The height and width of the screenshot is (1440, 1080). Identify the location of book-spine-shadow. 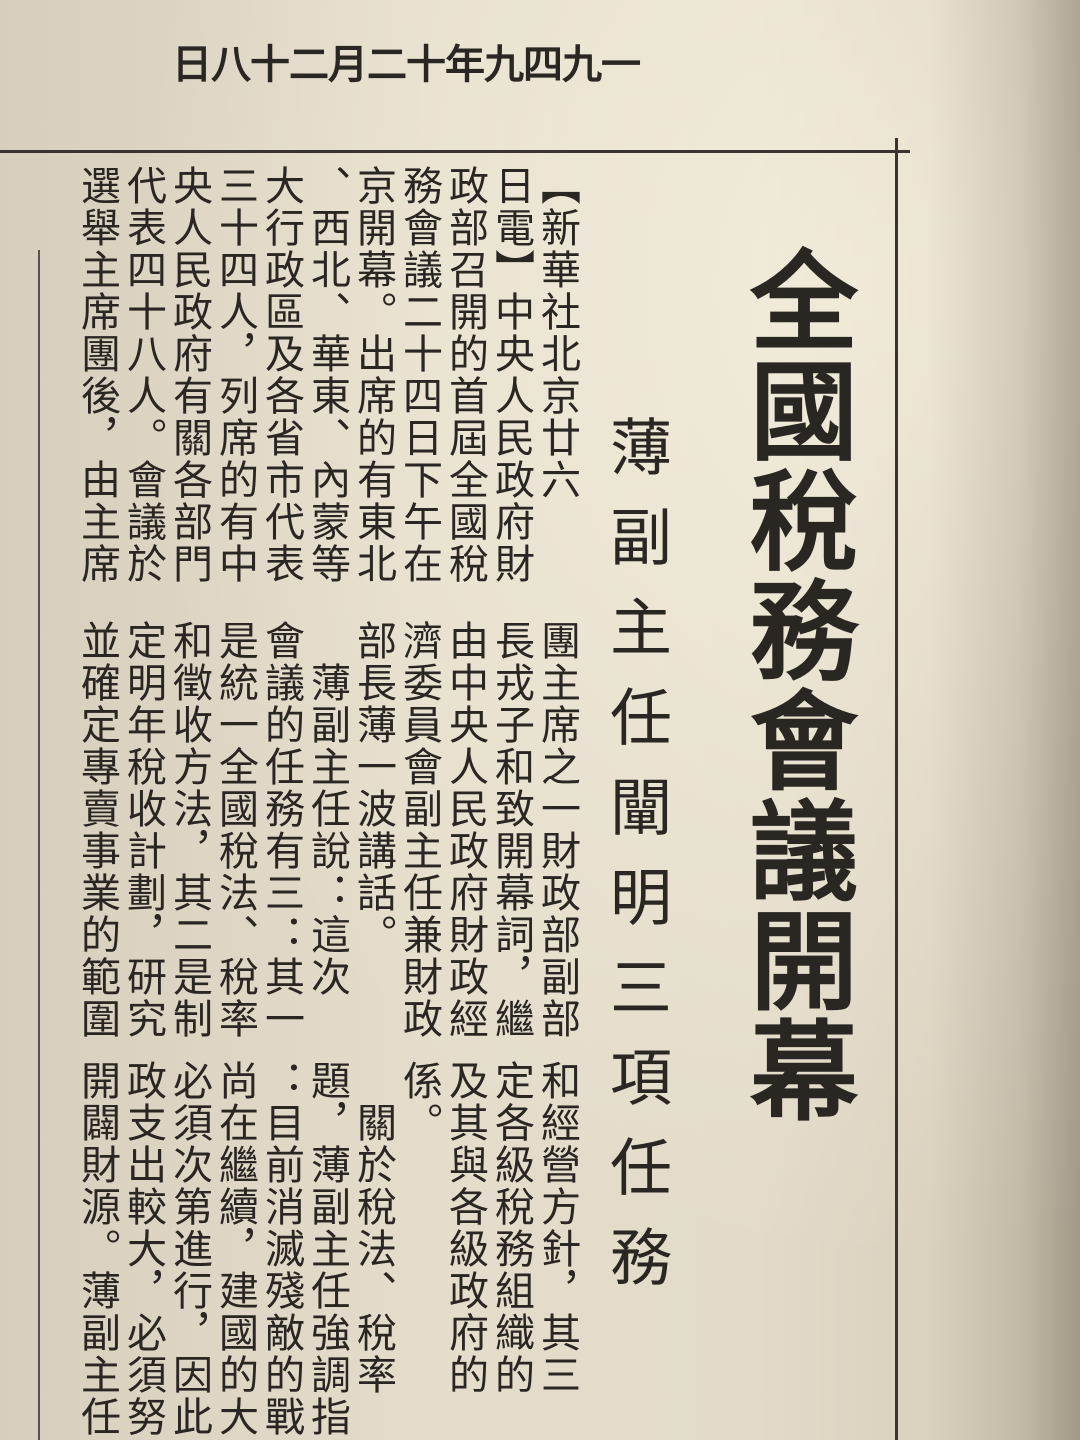
(1005, 720).